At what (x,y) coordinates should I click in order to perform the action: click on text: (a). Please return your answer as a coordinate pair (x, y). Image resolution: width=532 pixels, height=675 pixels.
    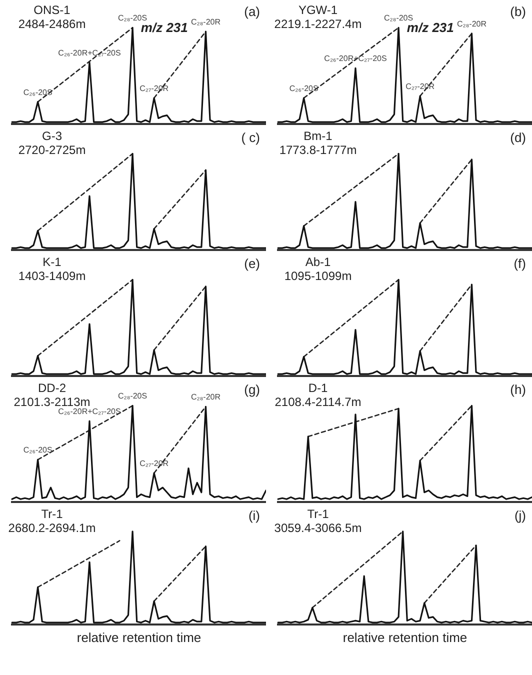
    Looking at the image, I should click on (252, 11).